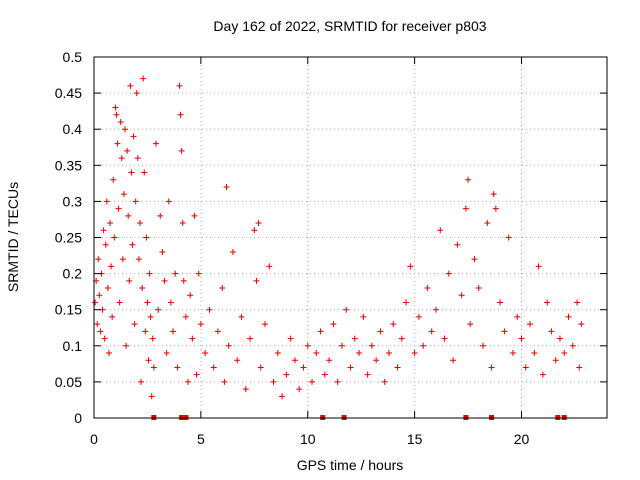 The width and height of the screenshot is (640, 480). I want to click on y-tick-label: 0.4, so click(73, 129).